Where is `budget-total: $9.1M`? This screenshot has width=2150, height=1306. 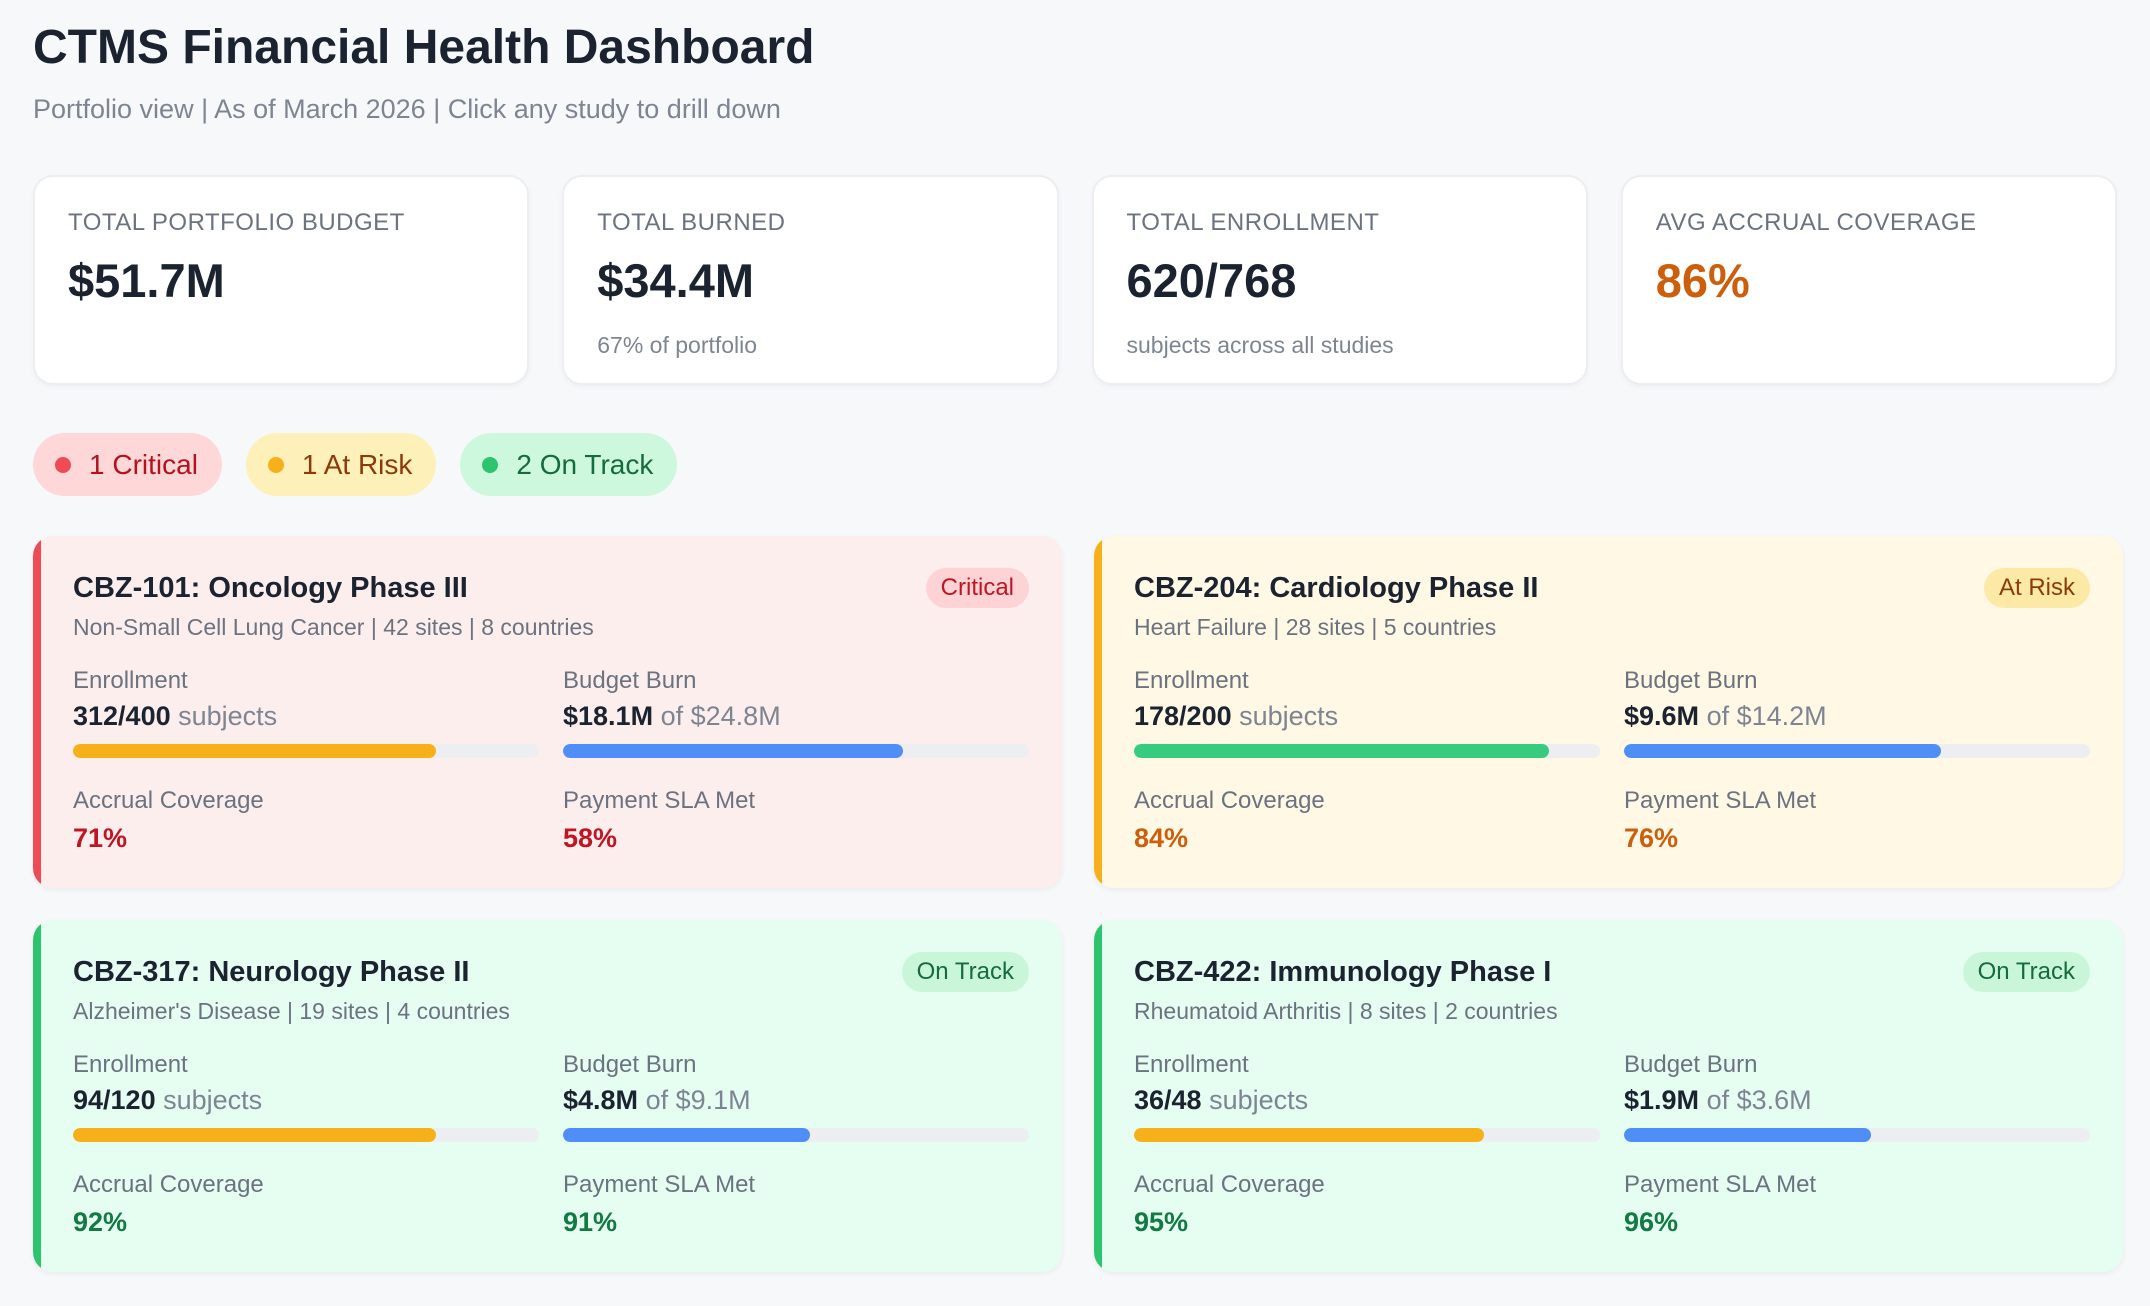
budget-total: $9.1M is located at coordinates (713, 1100).